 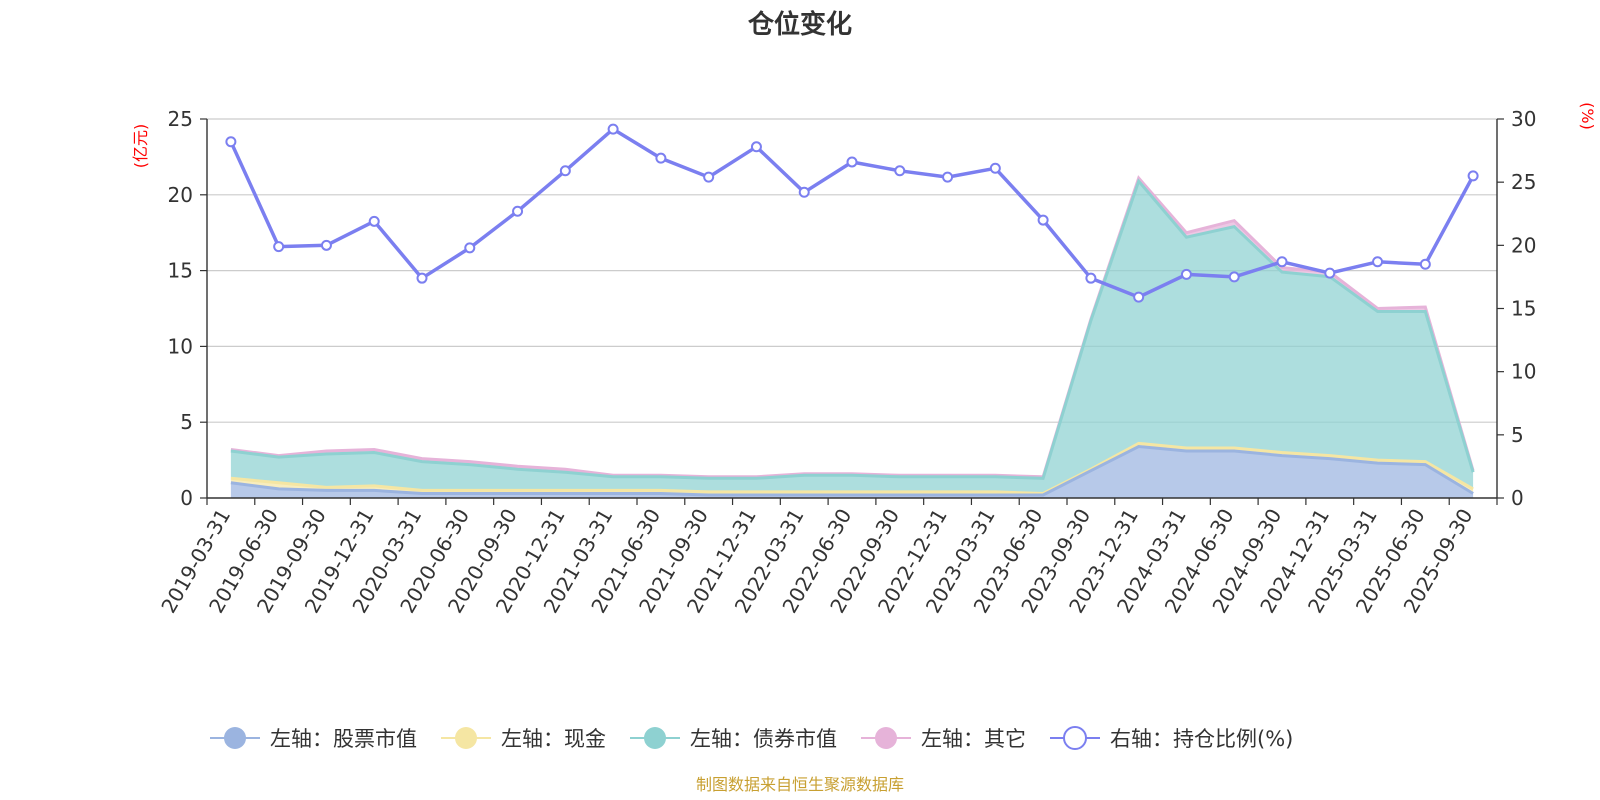 What do you see at coordinates (763, 739) in the screenshot?
I see `legend-label: 左轴：债券市值` at bounding box center [763, 739].